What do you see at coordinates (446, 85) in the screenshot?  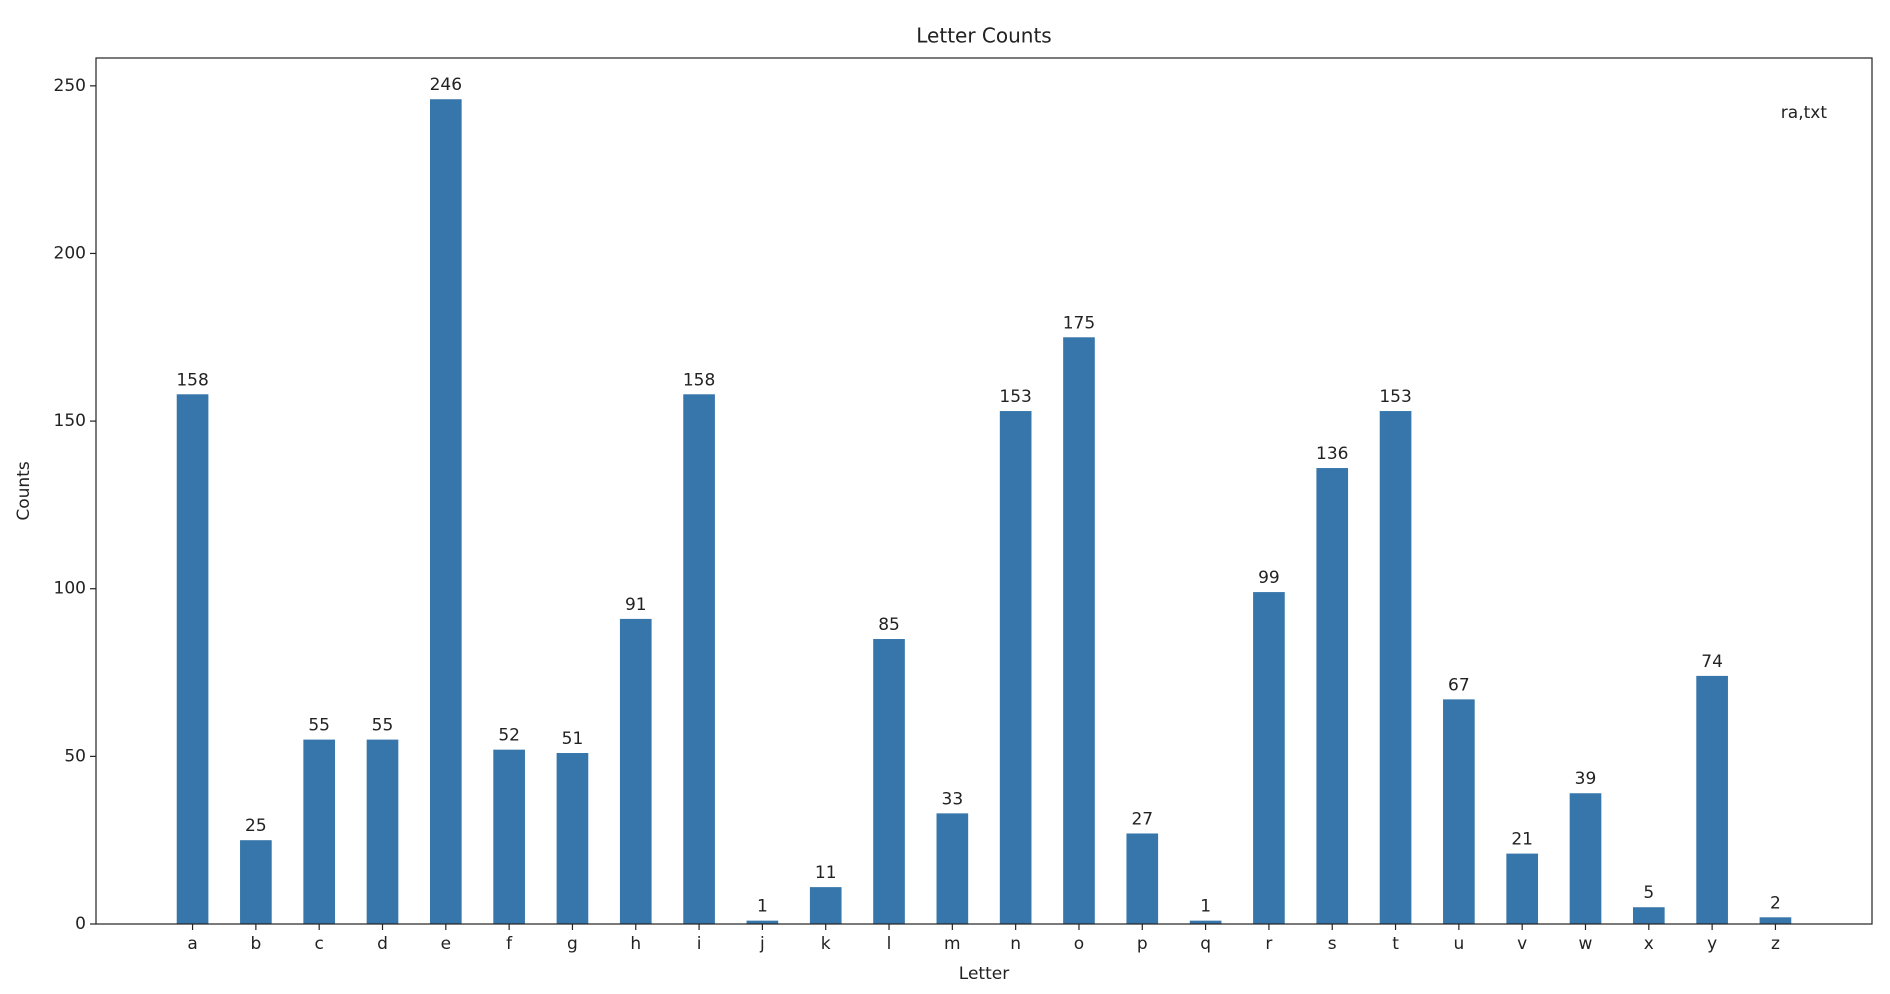 I see `value-label: 246` at bounding box center [446, 85].